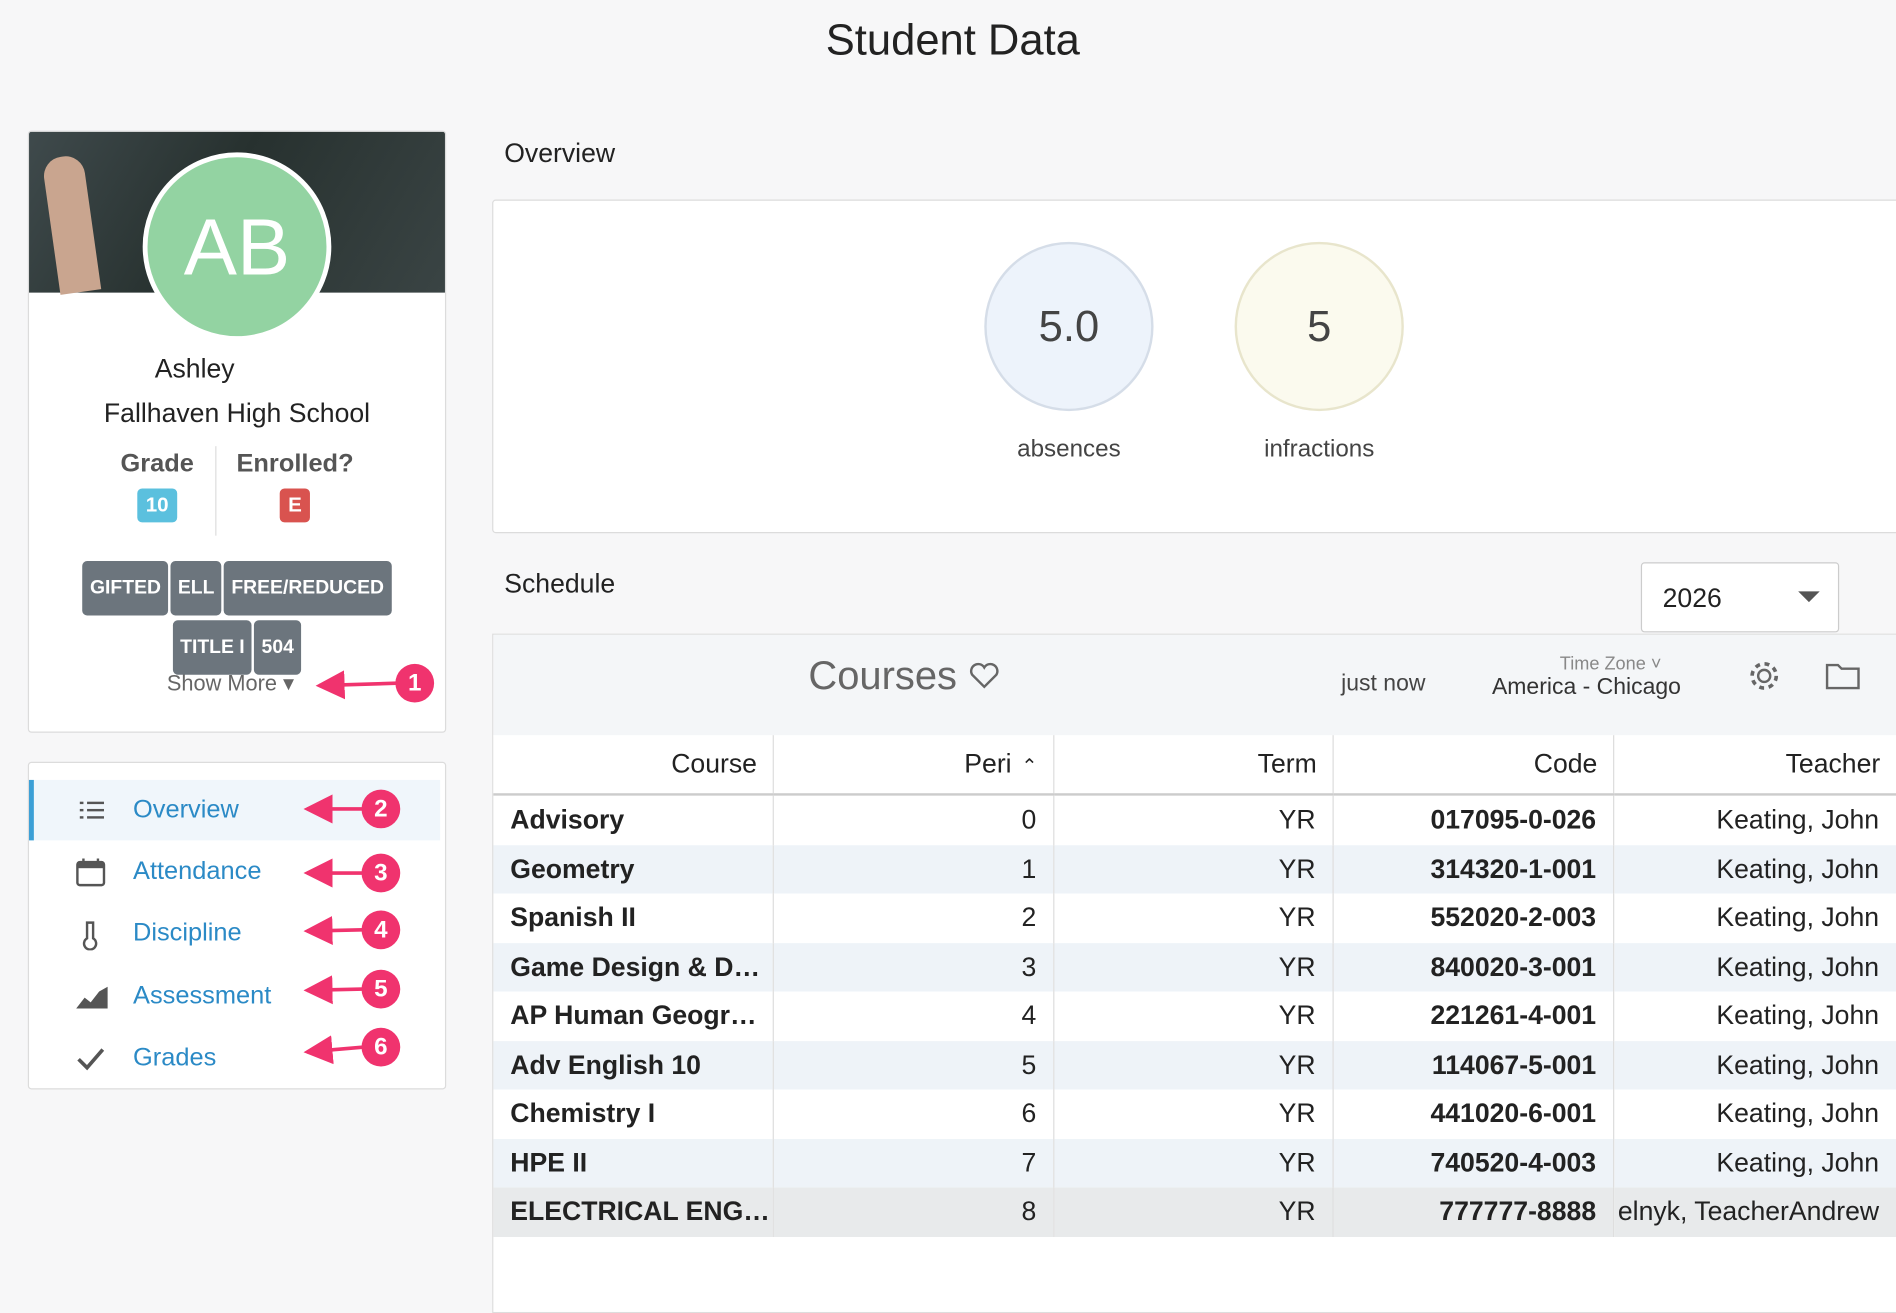  What do you see at coordinates (633, 1065) in the screenshot?
I see `table-cell: Adv English 10` at bounding box center [633, 1065].